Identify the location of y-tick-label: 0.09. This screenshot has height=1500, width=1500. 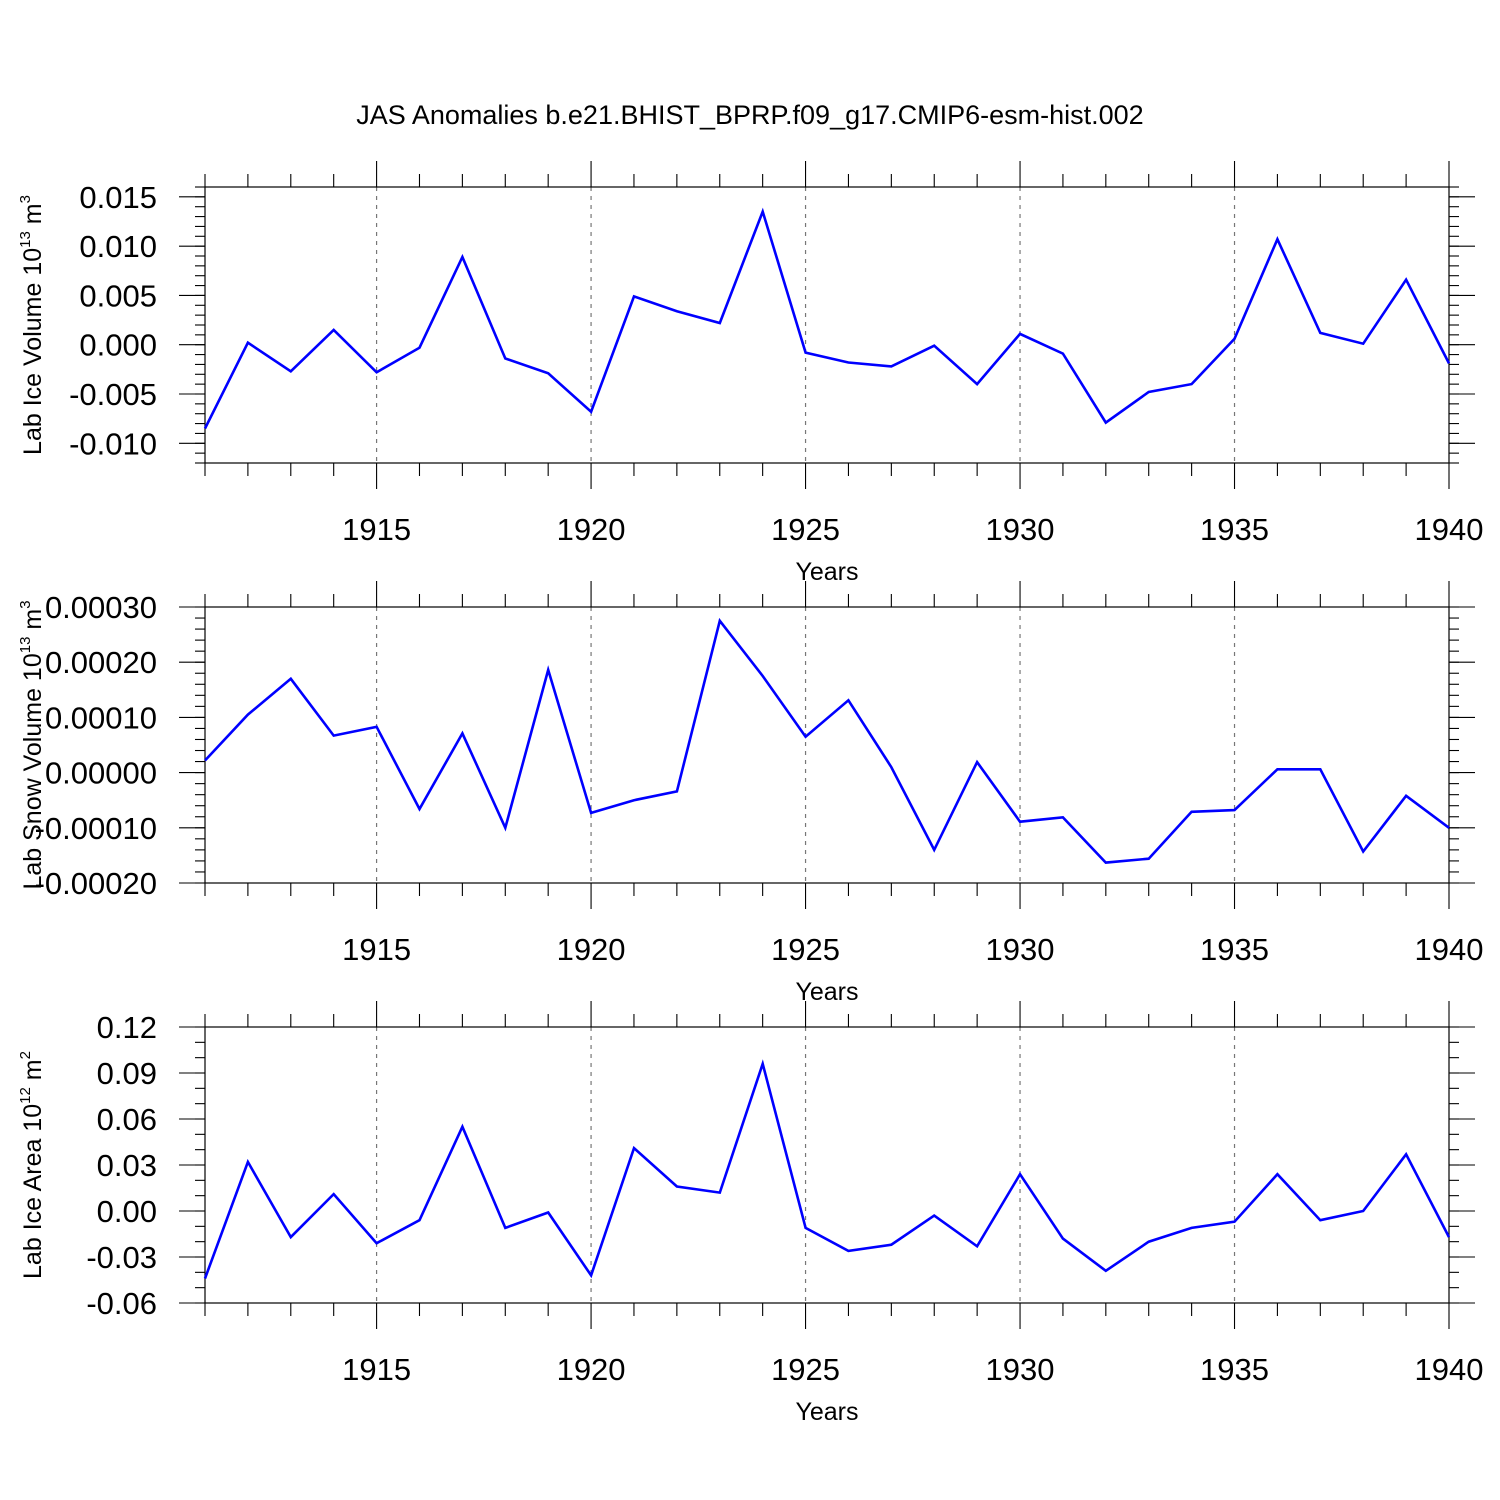
(127, 1073).